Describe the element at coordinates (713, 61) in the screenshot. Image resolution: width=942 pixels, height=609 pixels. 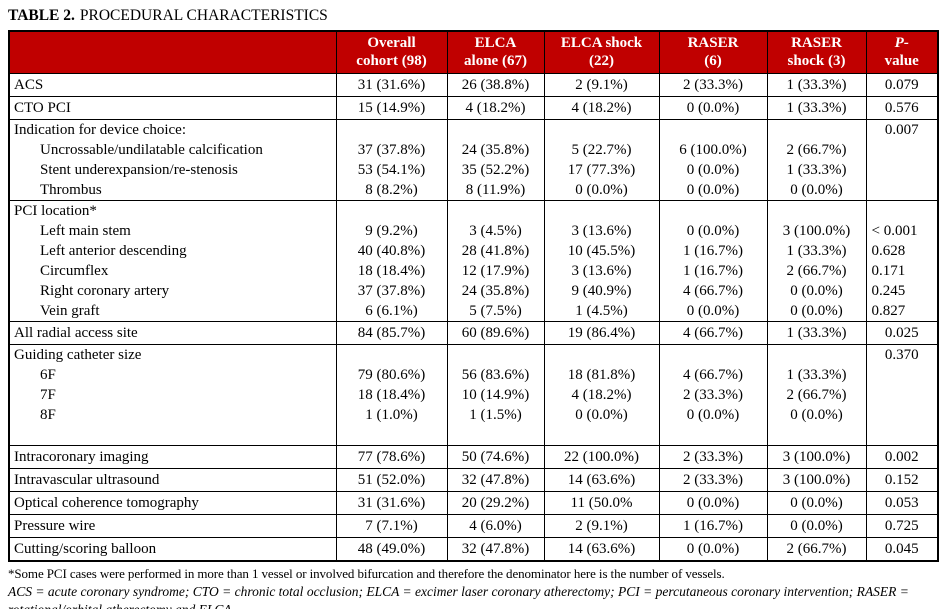
I see `header-line: (6)` at that location.